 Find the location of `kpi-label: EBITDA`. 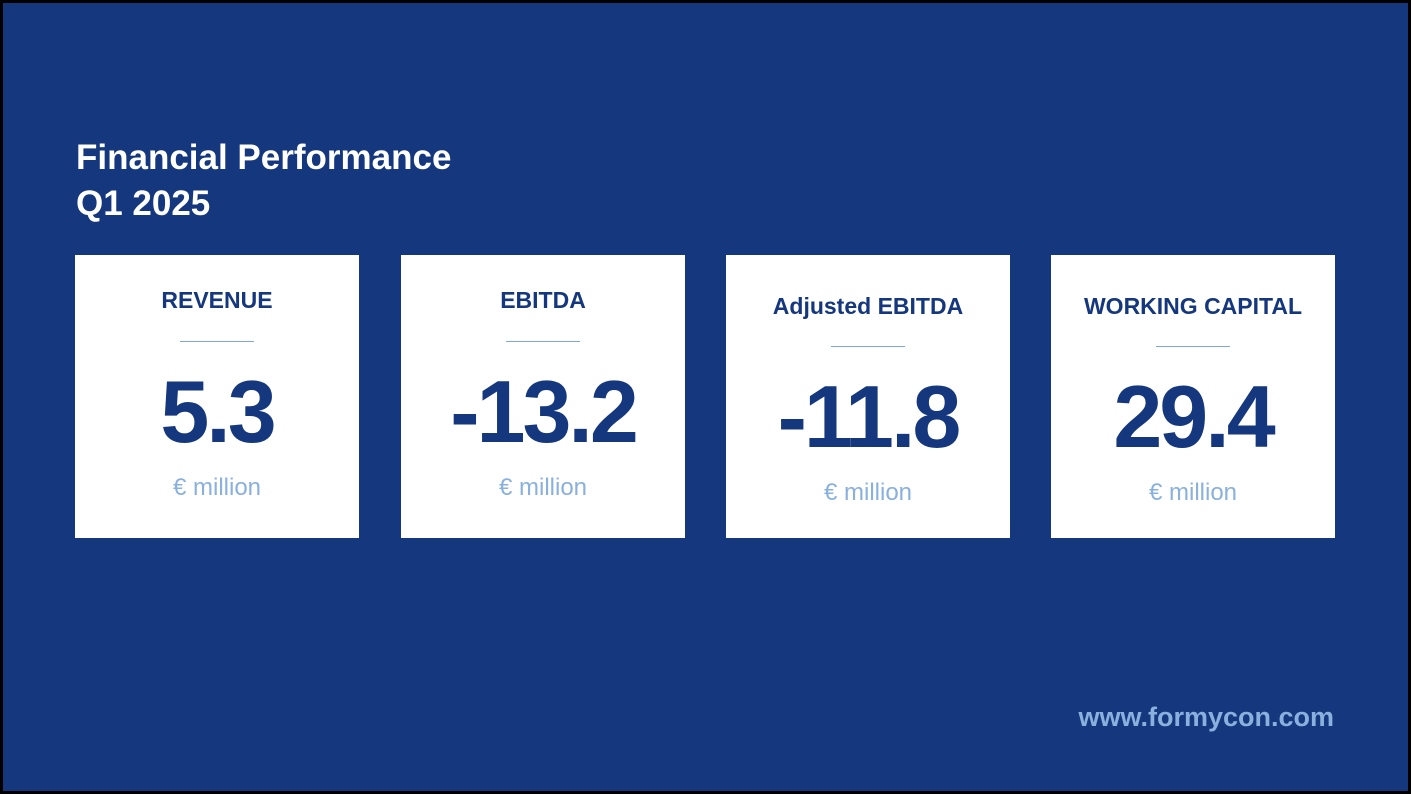

kpi-label: EBITDA is located at coordinates (543, 300).